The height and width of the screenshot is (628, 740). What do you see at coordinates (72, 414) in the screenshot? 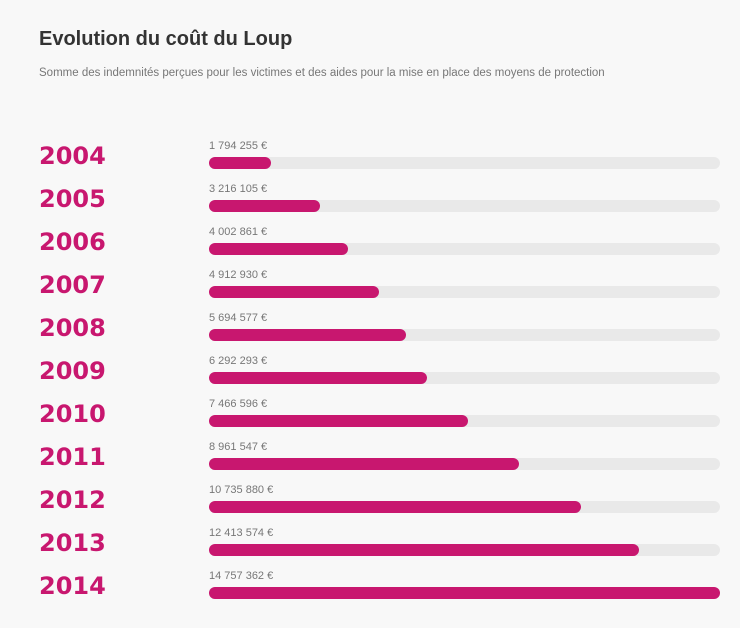
I see `year-label: 2010` at bounding box center [72, 414].